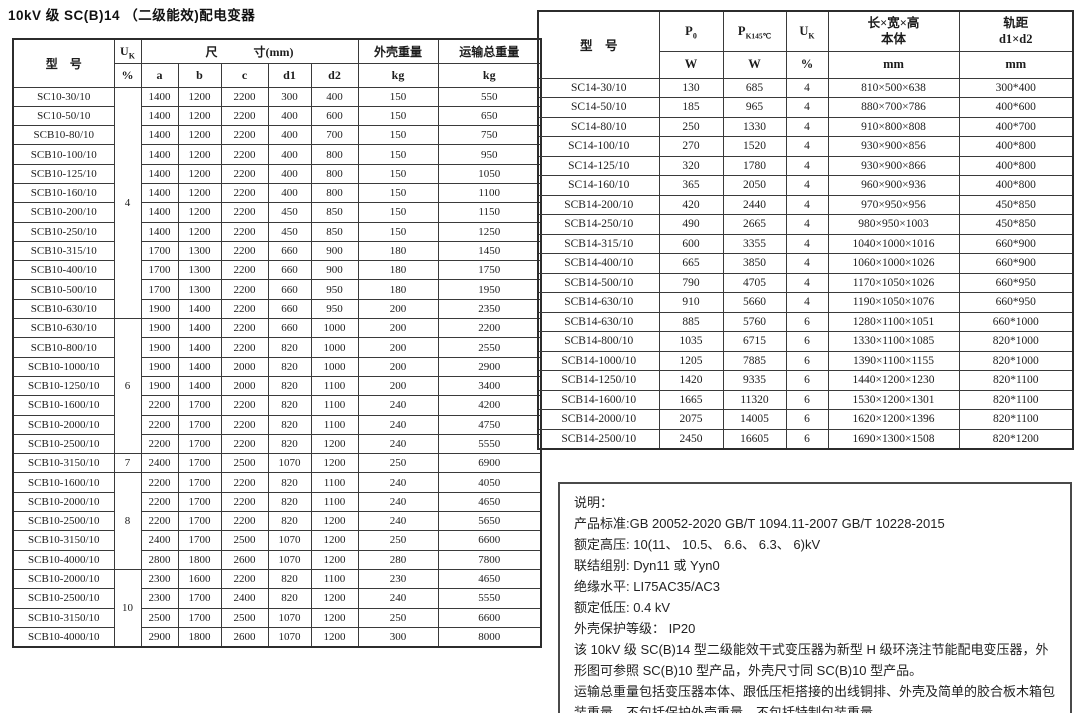 The width and height of the screenshot is (1080, 713). What do you see at coordinates (289, 212) in the screenshot?
I see `table-cell: 450` at bounding box center [289, 212].